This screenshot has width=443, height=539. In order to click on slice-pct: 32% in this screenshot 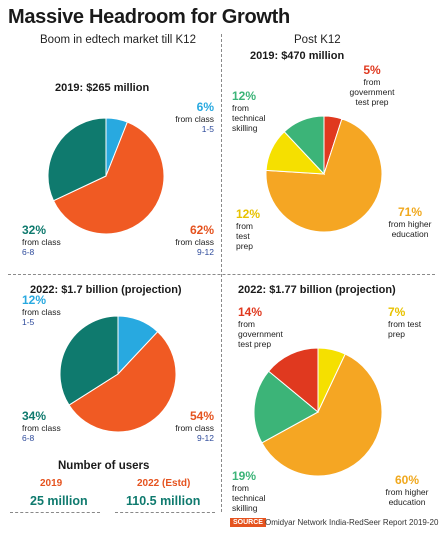, I will do `click(34, 230)`.